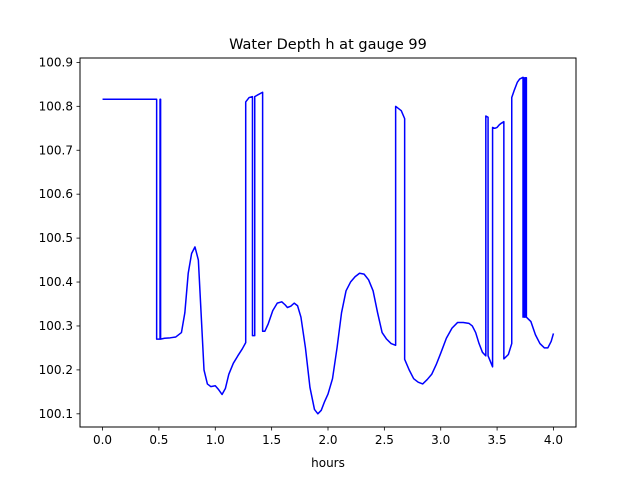 This screenshot has height=480, width=640. I want to click on chart-title: Water Depth h at gauge 99, so click(328, 45).